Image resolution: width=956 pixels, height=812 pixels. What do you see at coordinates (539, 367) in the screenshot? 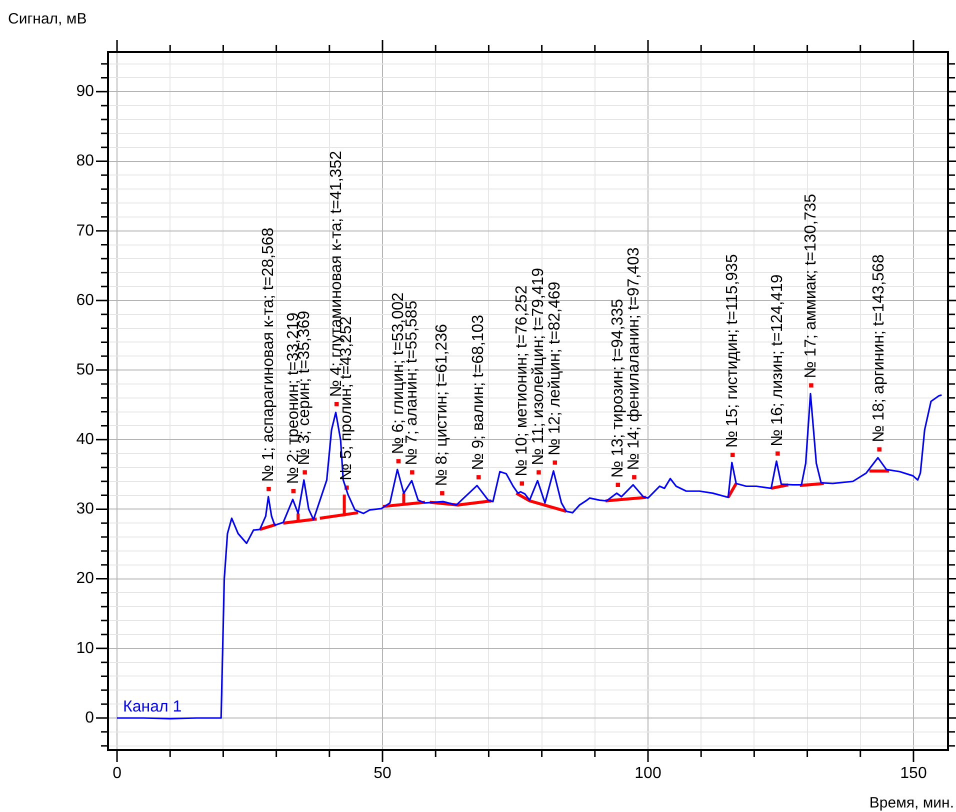
I see `annotation: № 11; изолейцин; t=79,419` at bounding box center [539, 367].